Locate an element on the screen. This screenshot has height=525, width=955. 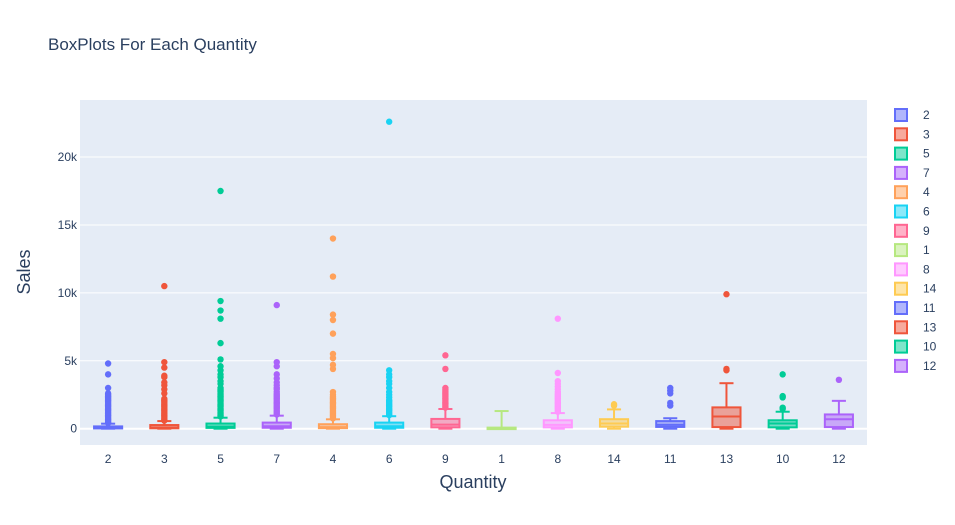
legend-item-7: 7 is located at coordinates (912, 172).